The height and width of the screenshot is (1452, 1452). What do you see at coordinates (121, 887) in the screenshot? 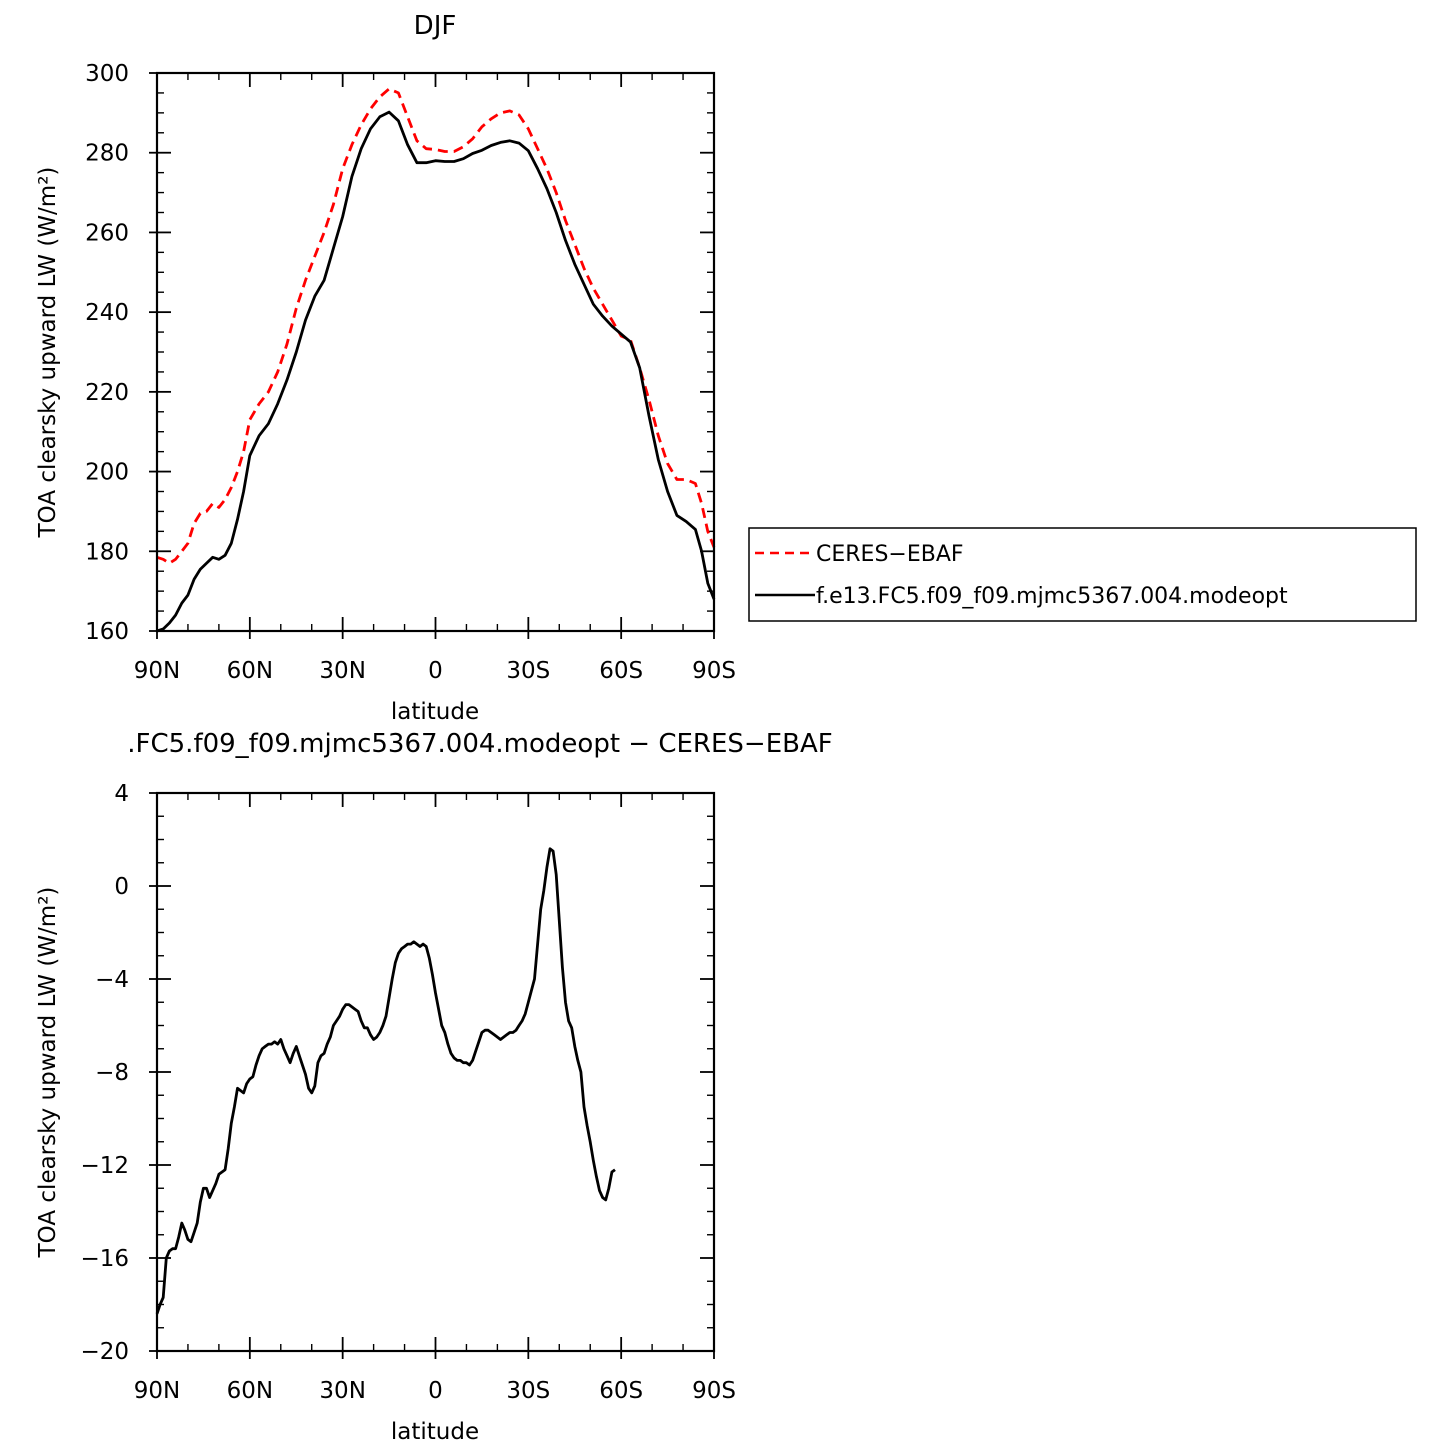
I see `bottom-y-tick-label: 0` at bounding box center [121, 887].